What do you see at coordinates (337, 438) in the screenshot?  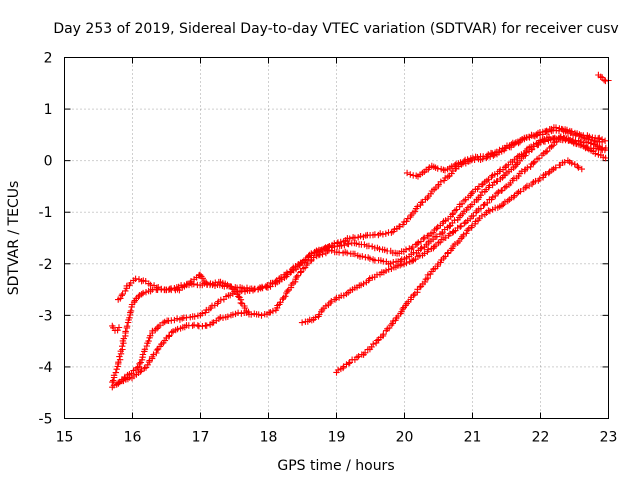 I see `x-tick-labels: 15 16 17 18 19 20 21 22 23` at bounding box center [337, 438].